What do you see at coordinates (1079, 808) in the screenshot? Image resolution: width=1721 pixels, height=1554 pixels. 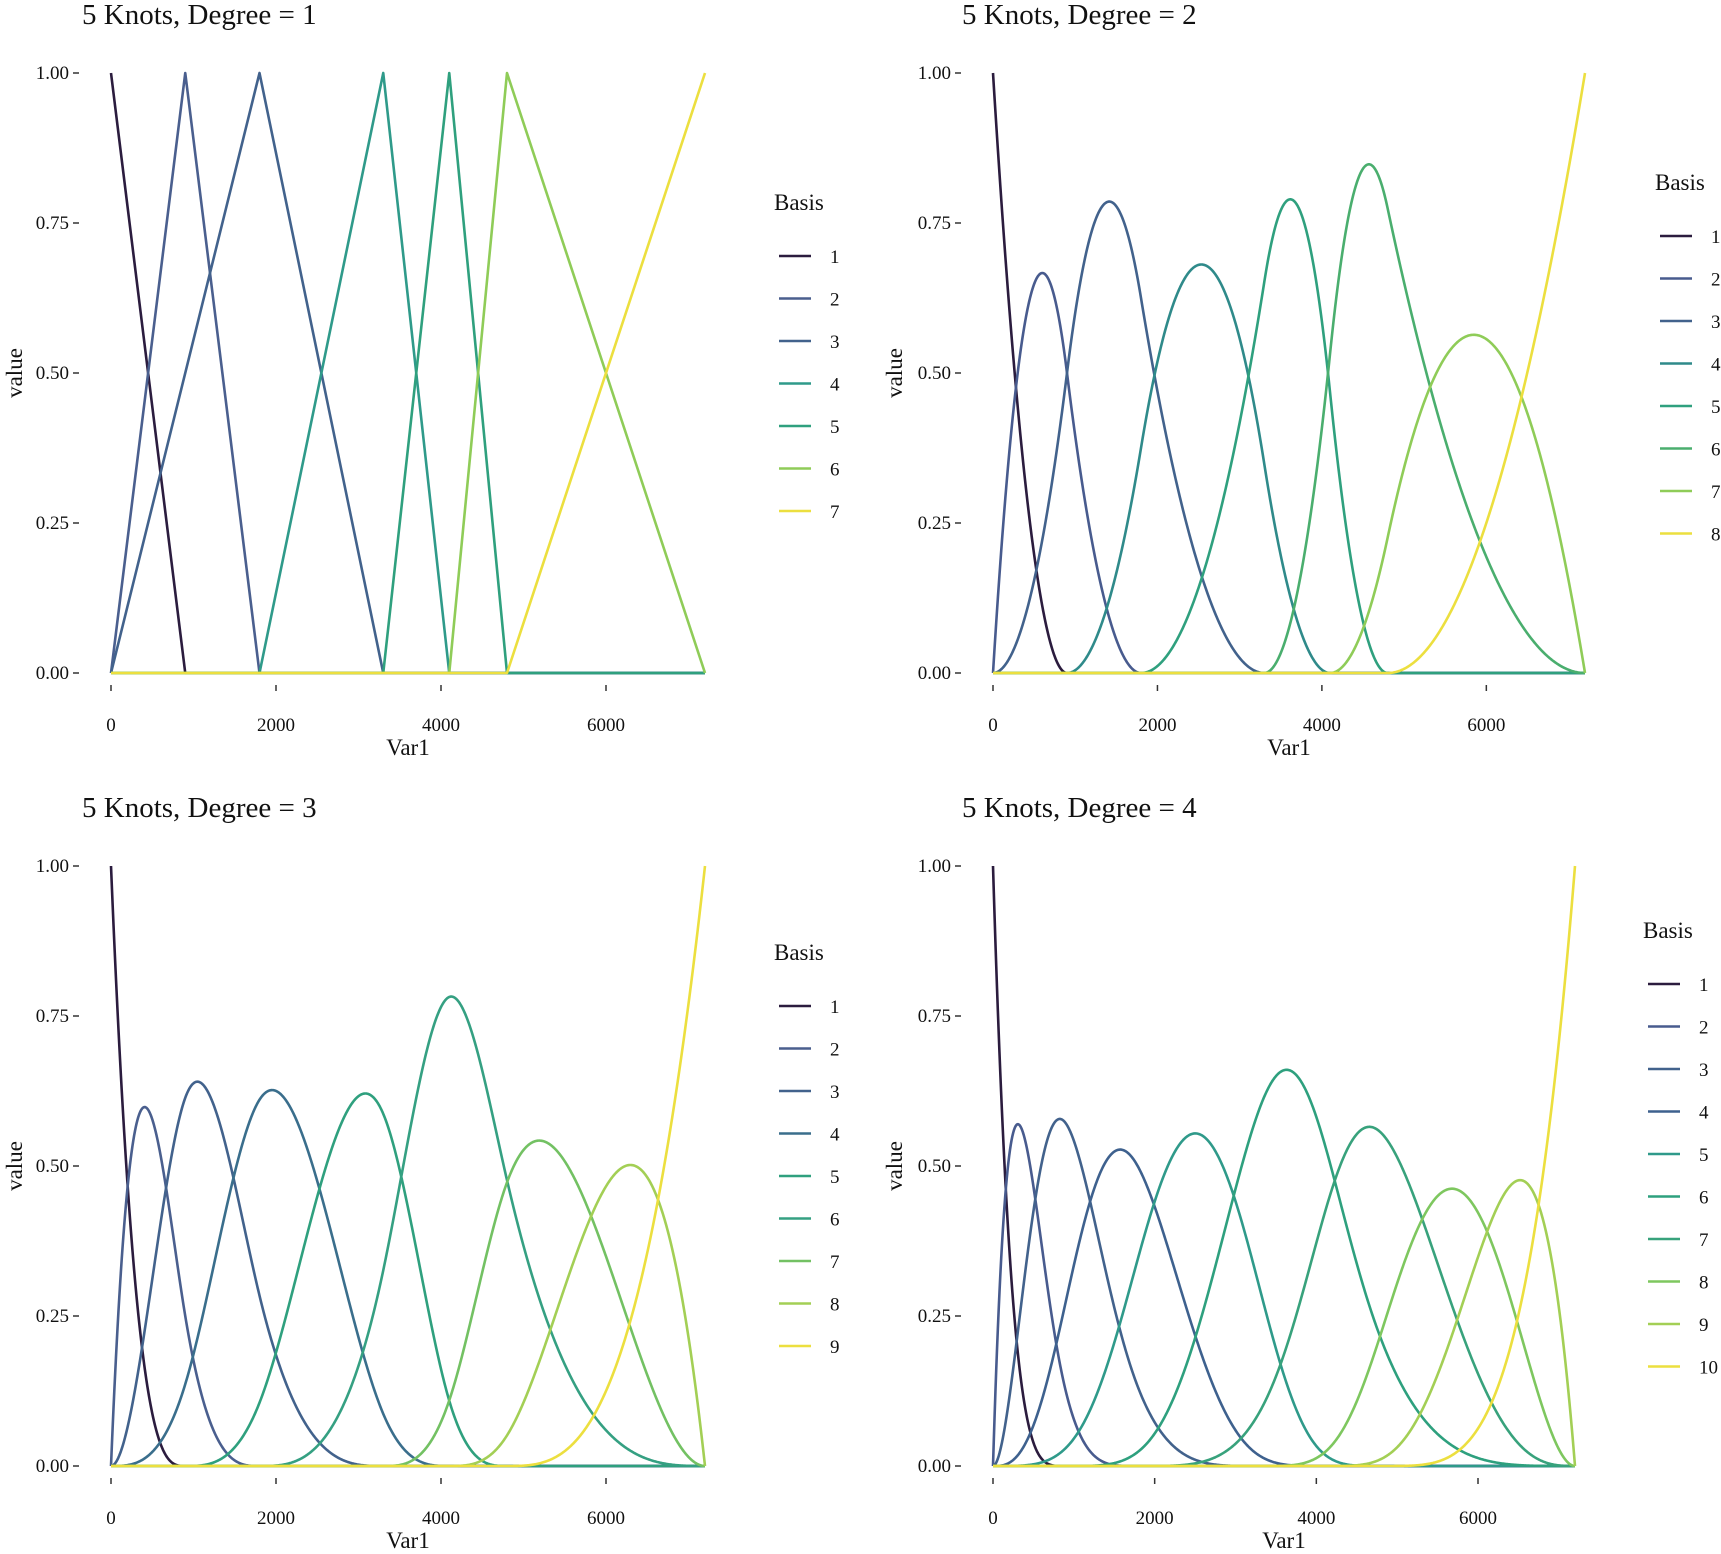 I see `panel-title: 5 Knots, Degree = 4` at bounding box center [1079, 808].